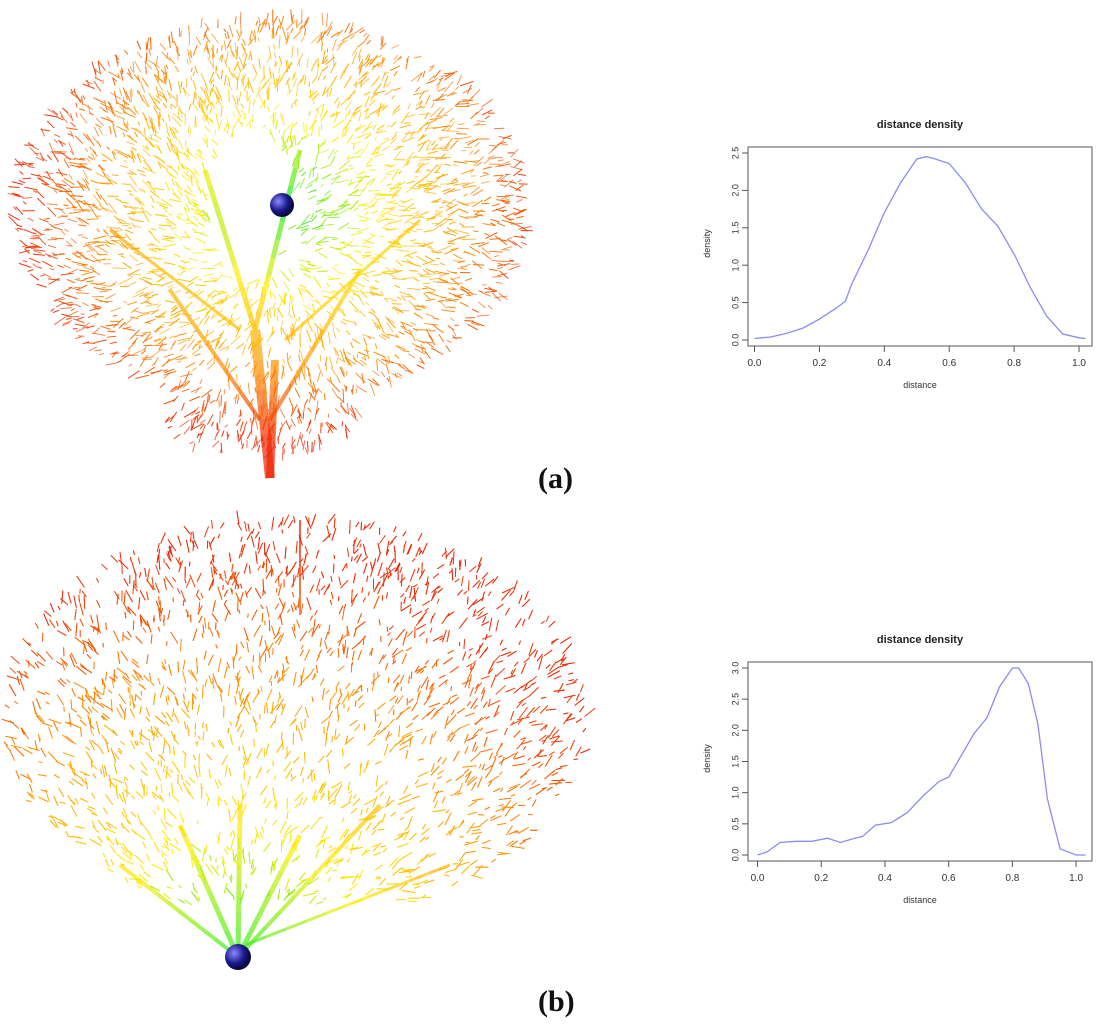 The width and height of the screenshot is (1105, 1027). I want to click on panel-label-a: (a), so click(555, 478).